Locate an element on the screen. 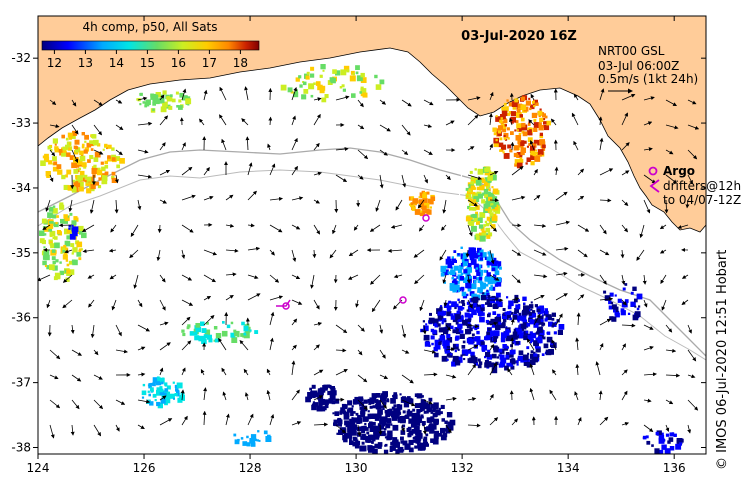 The width and height of the screenshot is (749, 496). lat-label: -32 is located at coordinates (21, 58).